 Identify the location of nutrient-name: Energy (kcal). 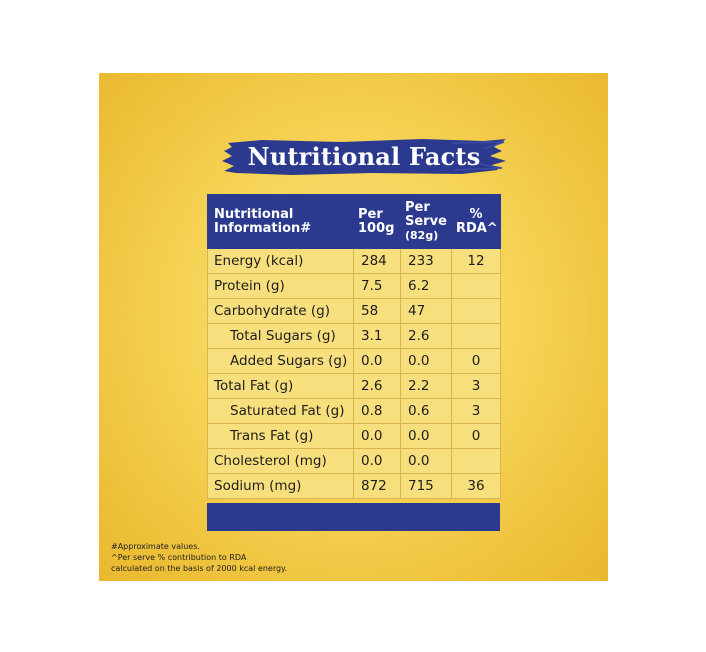
(280, 261).